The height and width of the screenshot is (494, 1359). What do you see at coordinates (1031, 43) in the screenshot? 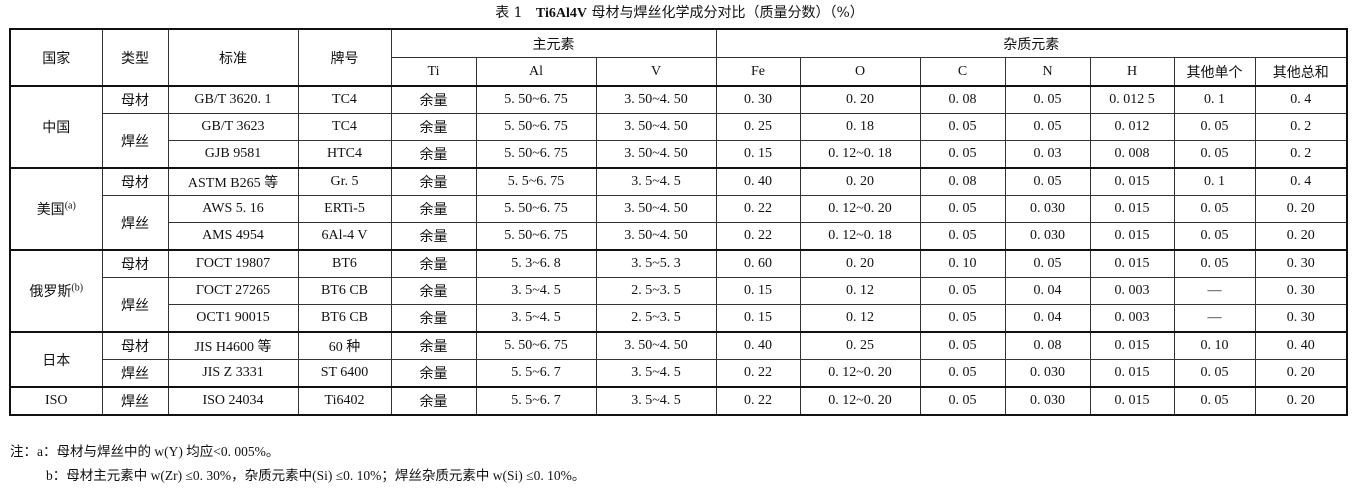
I see `header-impurity-elements: 杂质元素` at bounding box center [1031, 43].